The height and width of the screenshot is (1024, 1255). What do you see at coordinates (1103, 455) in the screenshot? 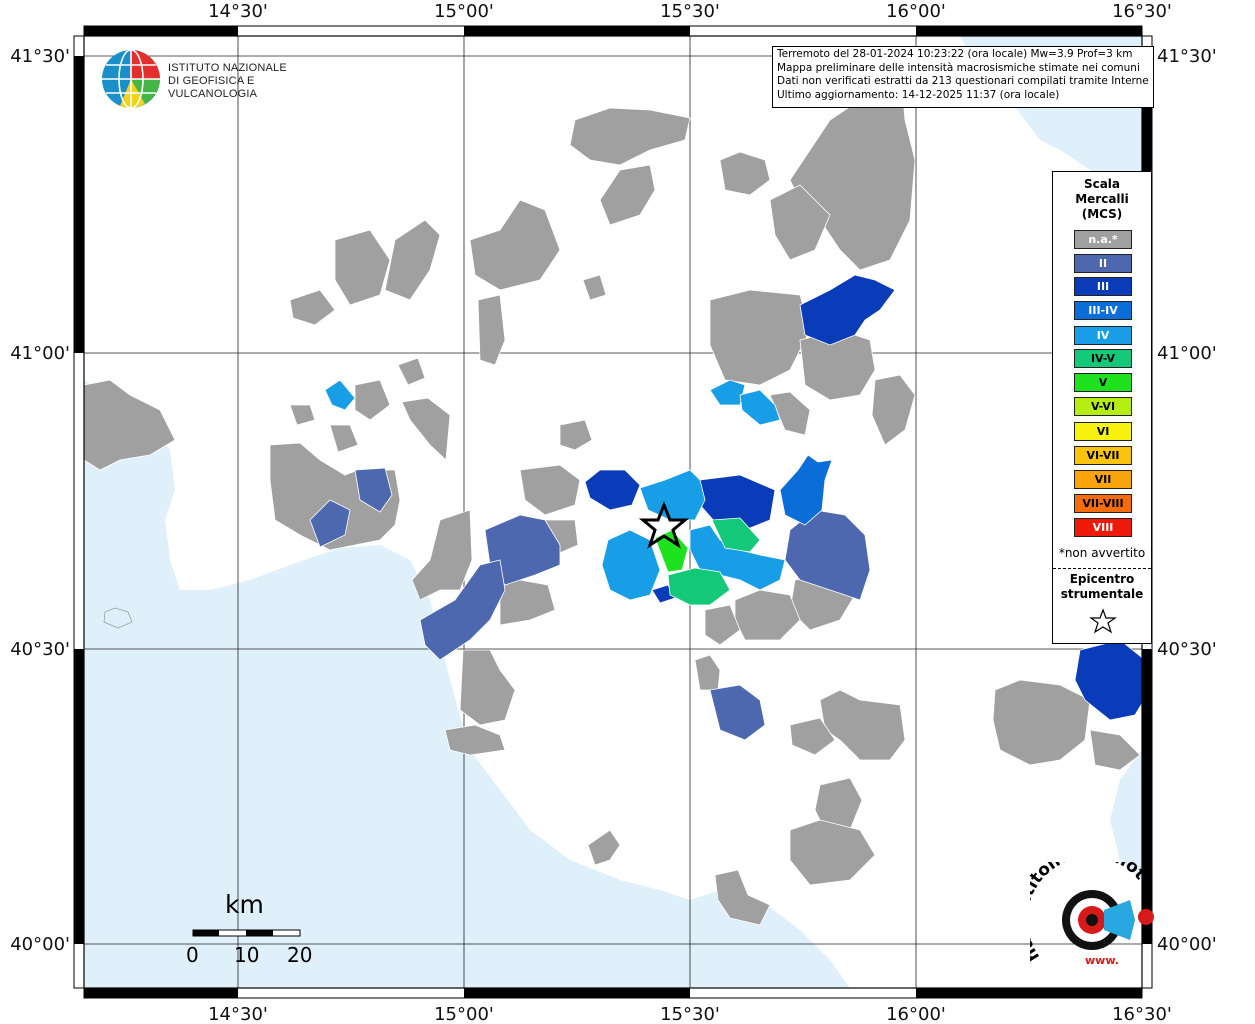
I see `legend-swatch: VI-VII` at bounding box center [1103, 455].